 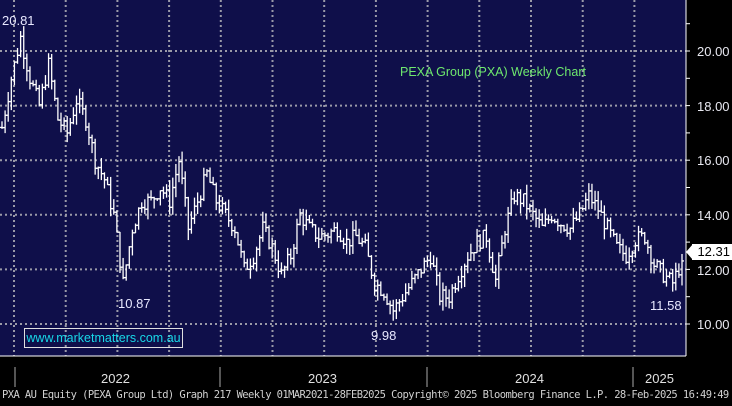 I want to click on annotation-low-2022: 10.87, so click(x=134, y=303).